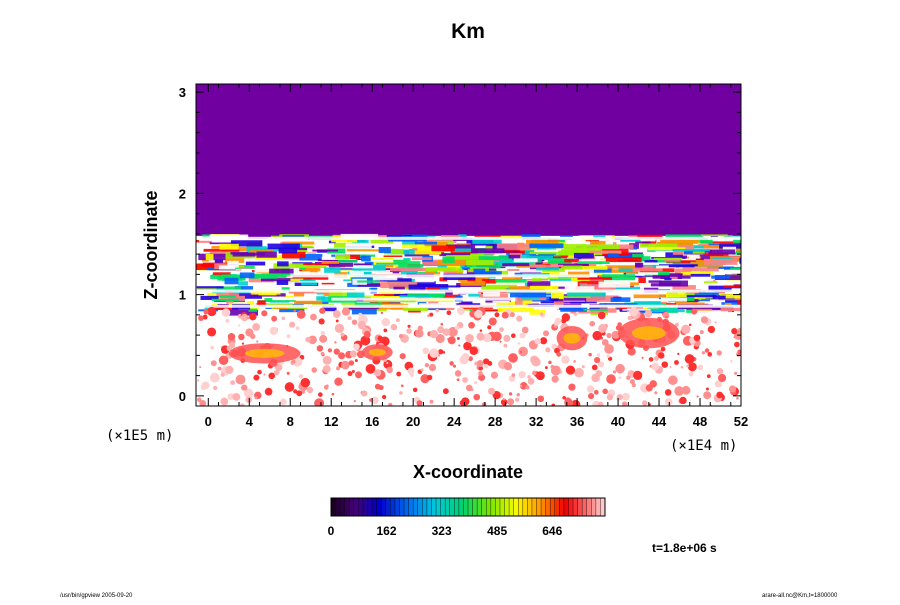 The image size is (900, 605). I want to click on x-tick-label: 48, so click(700, 421).